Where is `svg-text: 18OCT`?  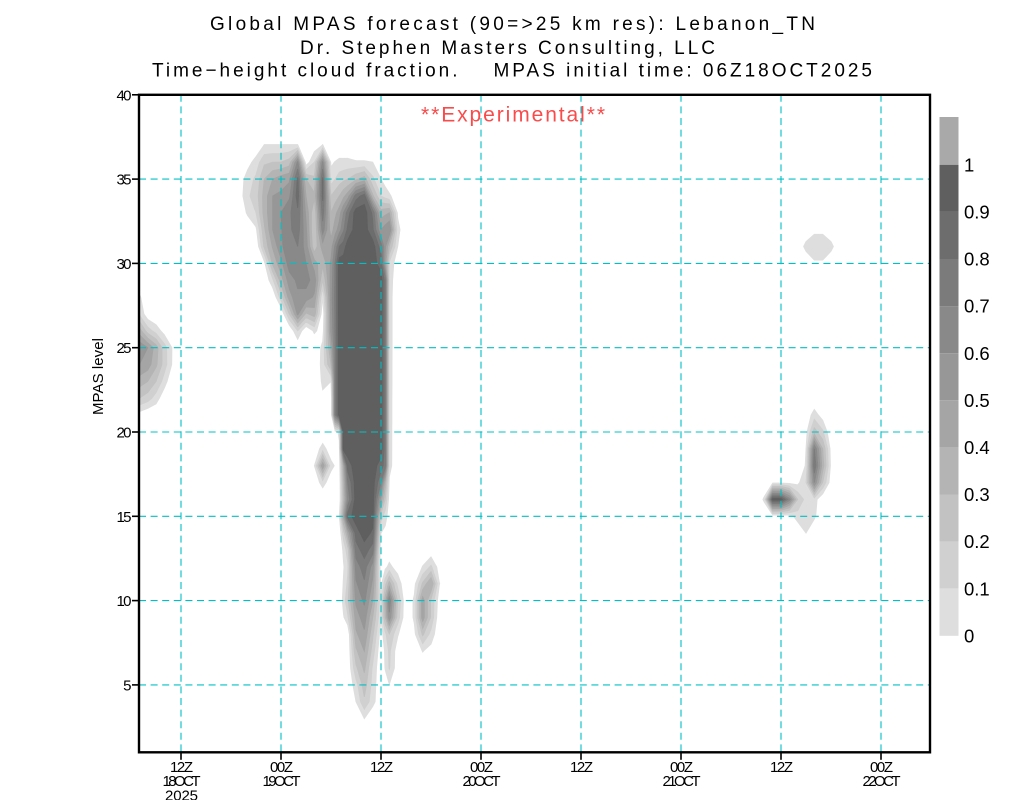
svg-text: 18OCT is located at coordinates (182, 781).